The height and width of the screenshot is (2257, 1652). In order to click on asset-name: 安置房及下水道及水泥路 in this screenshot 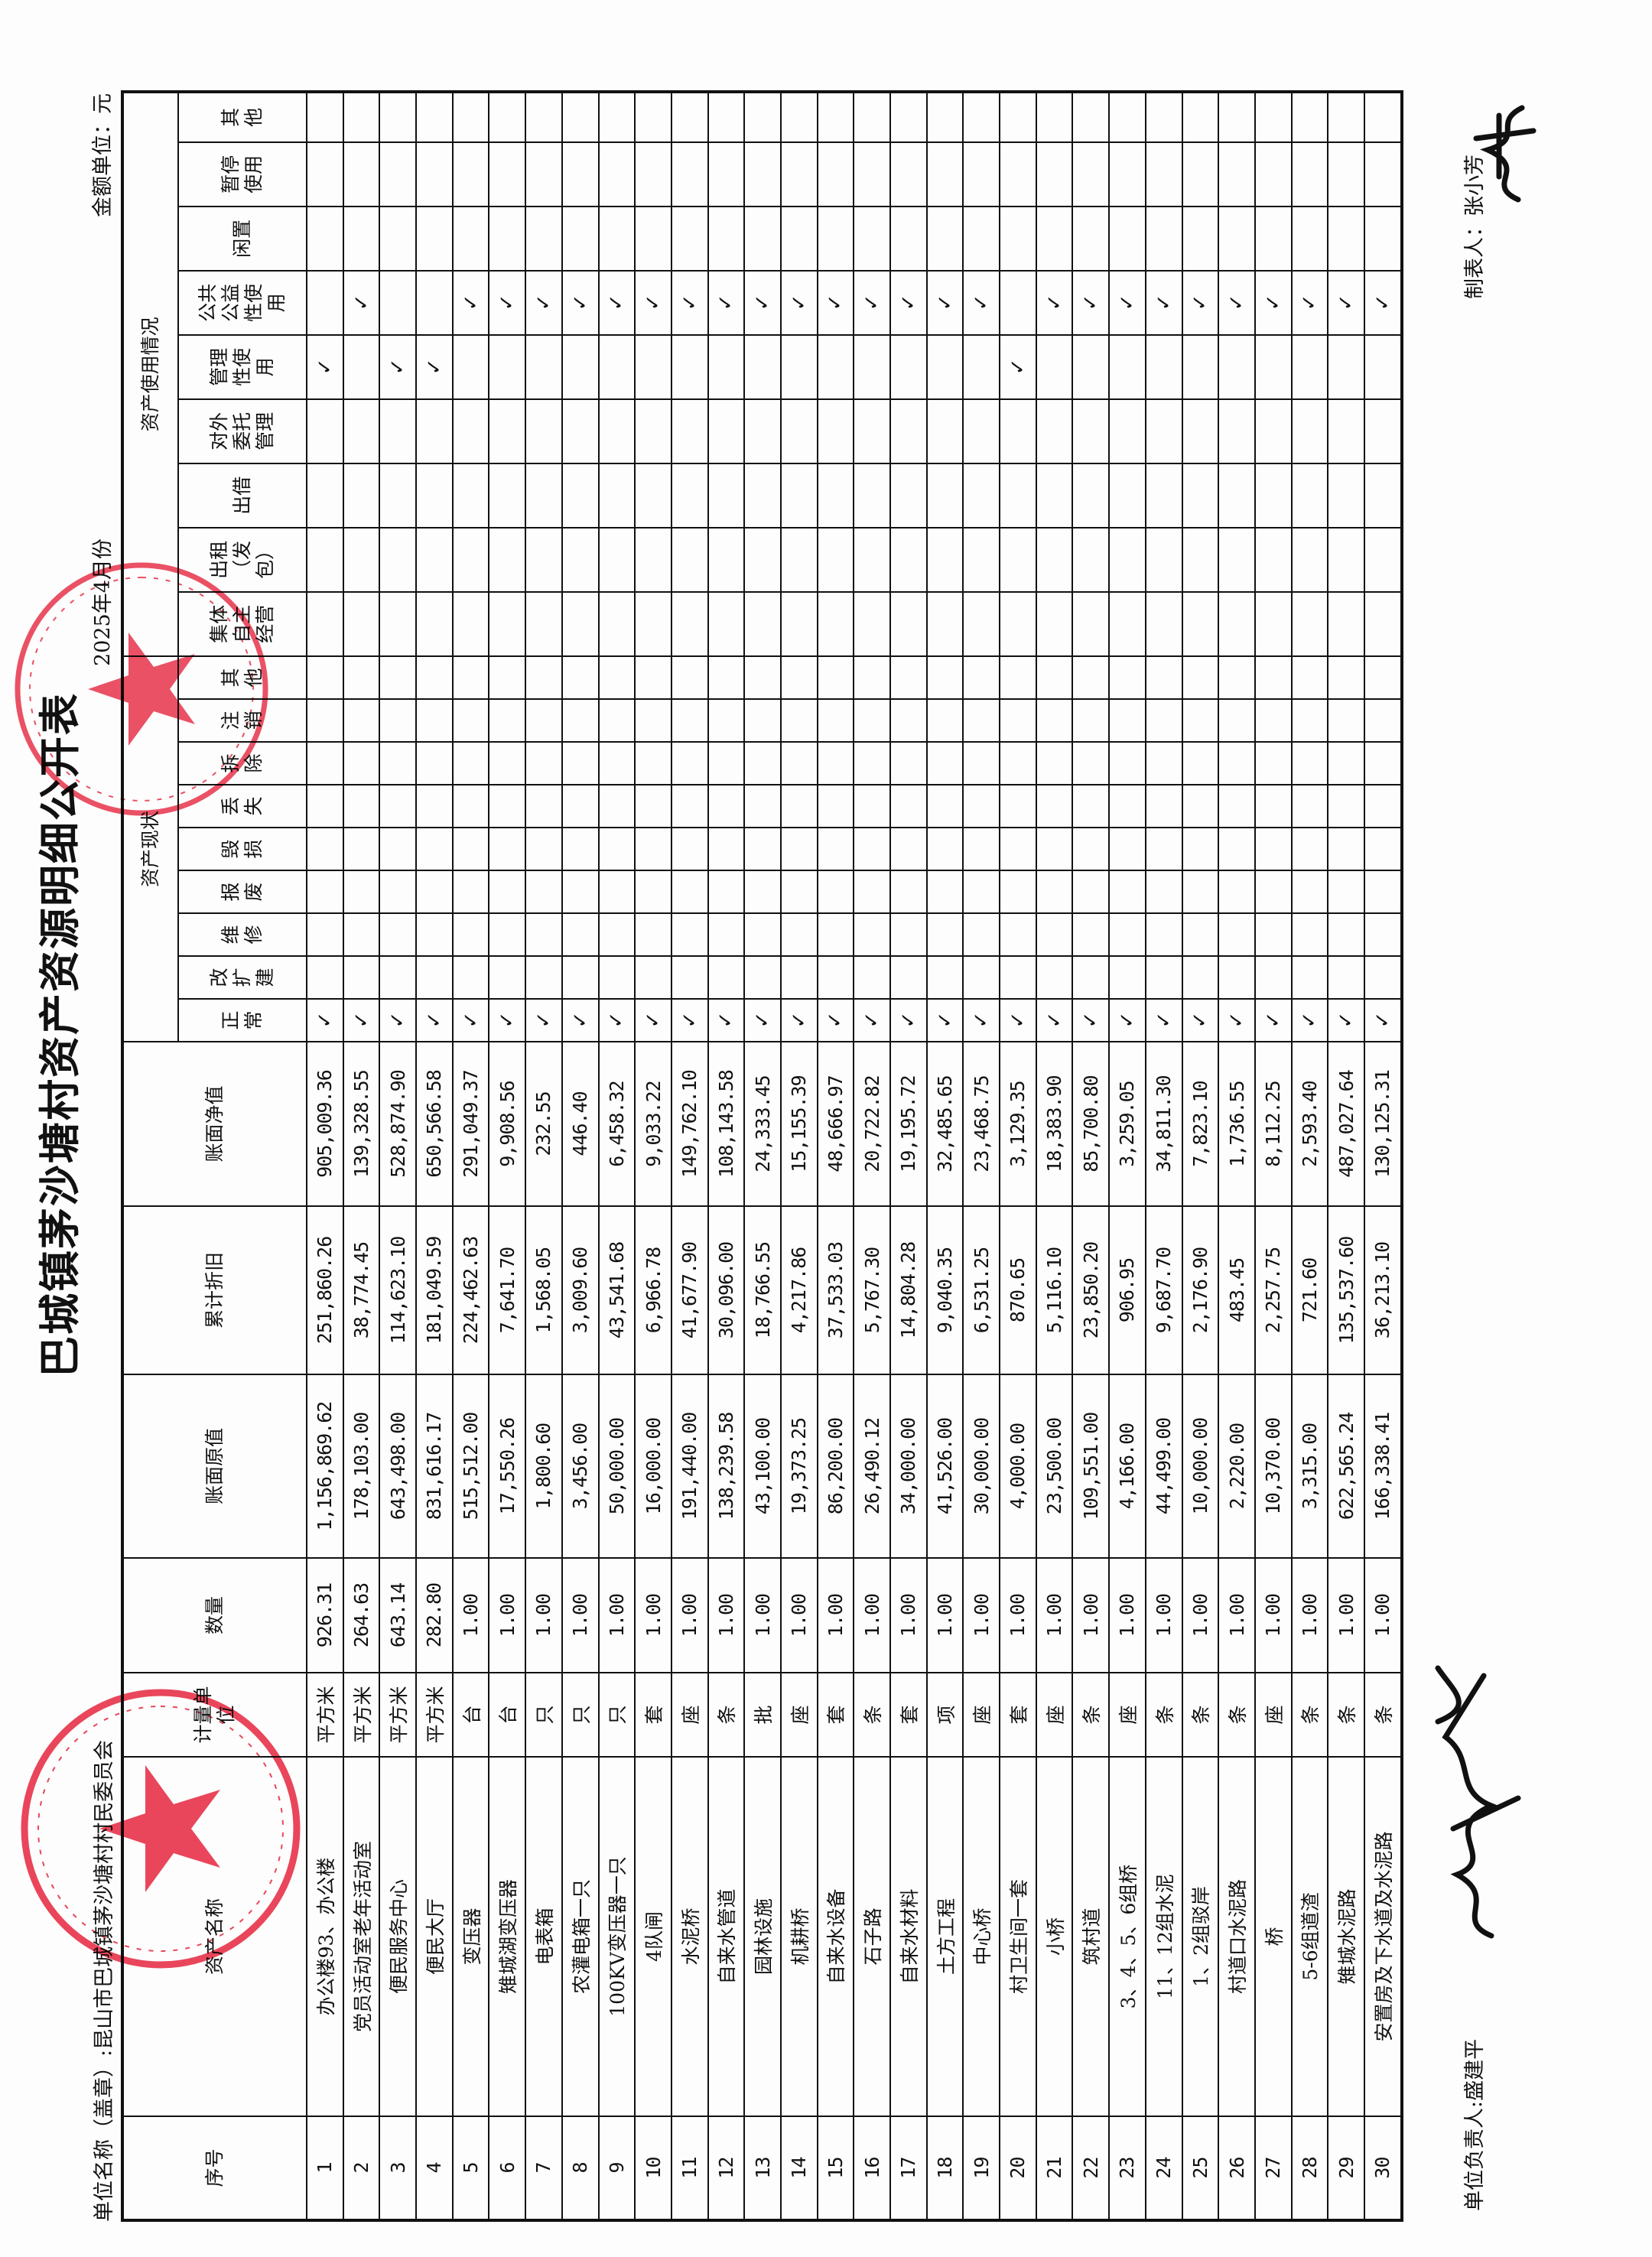, I will do `click(1383, 1937)`.